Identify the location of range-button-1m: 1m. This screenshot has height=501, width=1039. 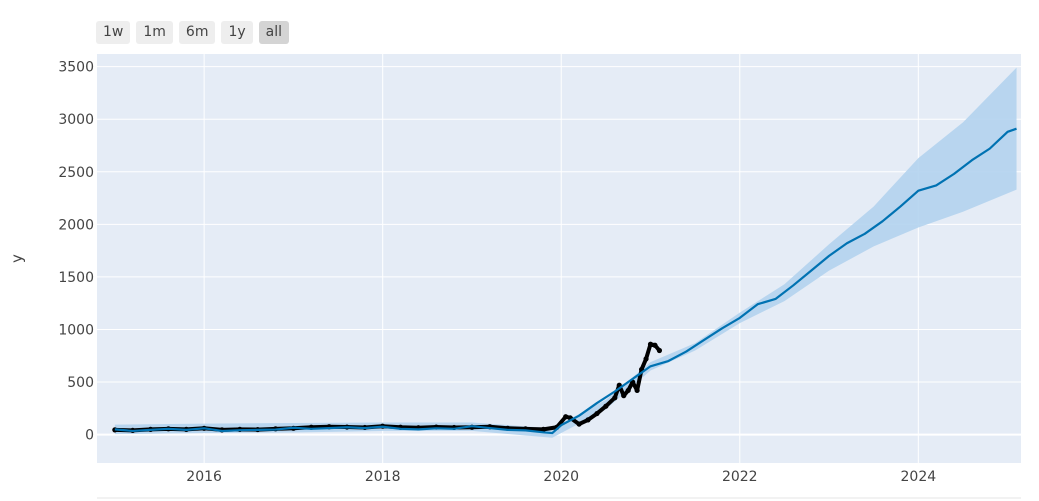
(154, 32).